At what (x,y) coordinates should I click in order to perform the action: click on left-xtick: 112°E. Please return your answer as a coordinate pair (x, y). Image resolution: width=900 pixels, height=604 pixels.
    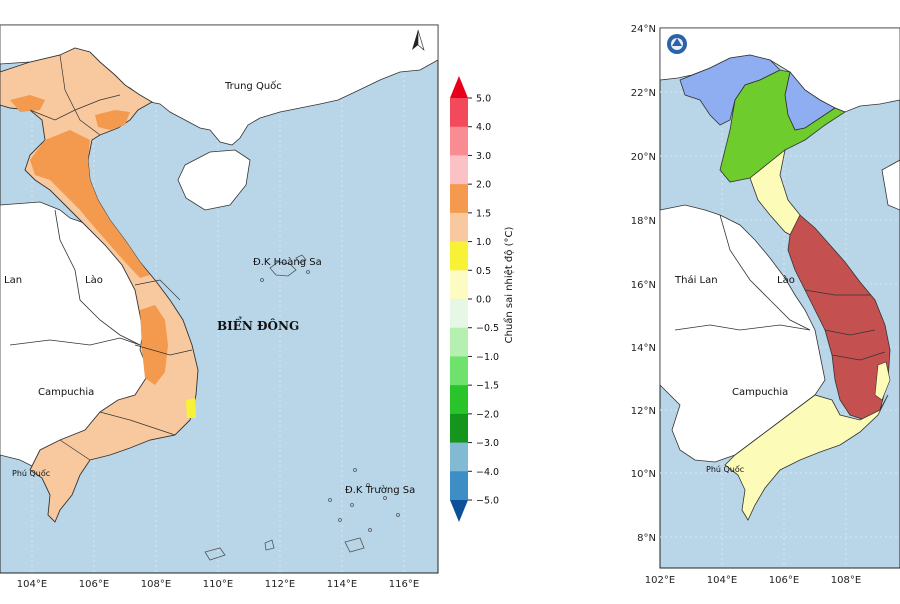
    Looking at the image, I should click on (280, 584).